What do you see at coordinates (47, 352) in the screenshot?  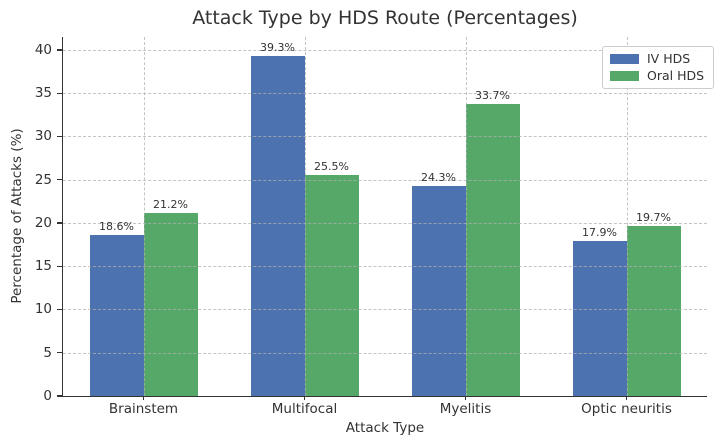 I see `y-tick-label: 5` at bounding box center [47, 352].